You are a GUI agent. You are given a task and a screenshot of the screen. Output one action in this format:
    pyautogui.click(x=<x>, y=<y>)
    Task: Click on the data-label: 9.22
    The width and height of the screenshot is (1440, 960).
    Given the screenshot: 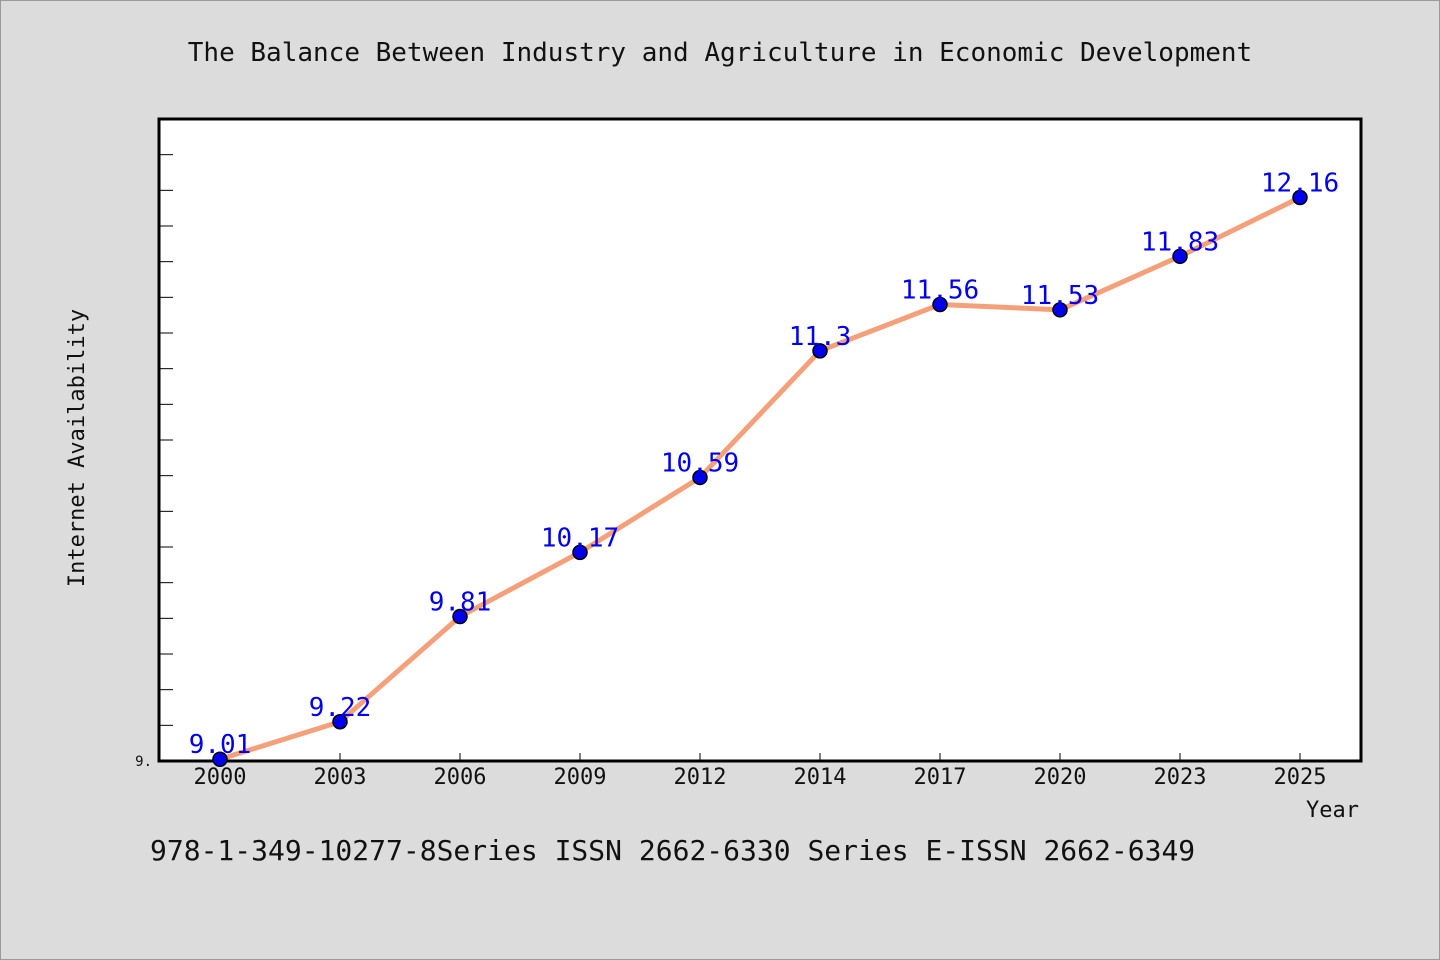 What is the action you would take?
    pyautogui.click(x=340, y=708)
    